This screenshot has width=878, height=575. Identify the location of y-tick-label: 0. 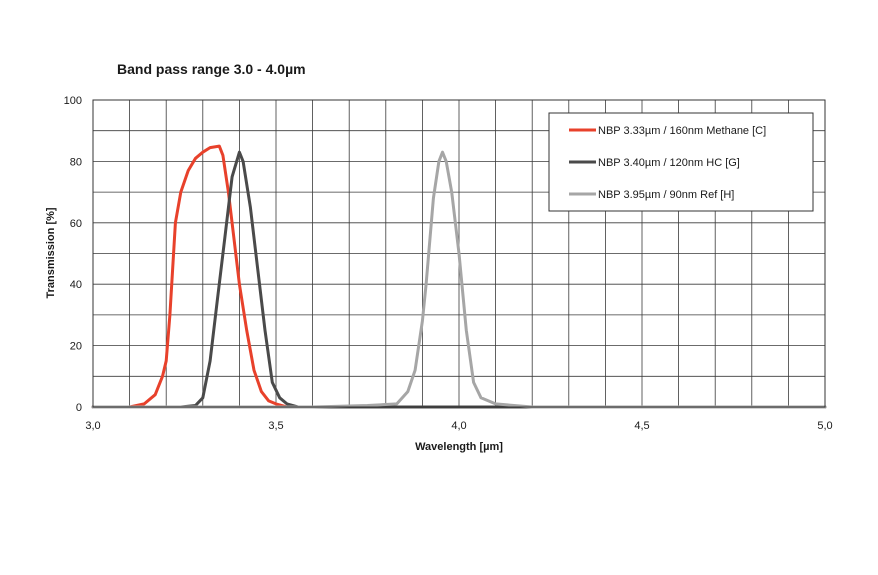
(79, 408).